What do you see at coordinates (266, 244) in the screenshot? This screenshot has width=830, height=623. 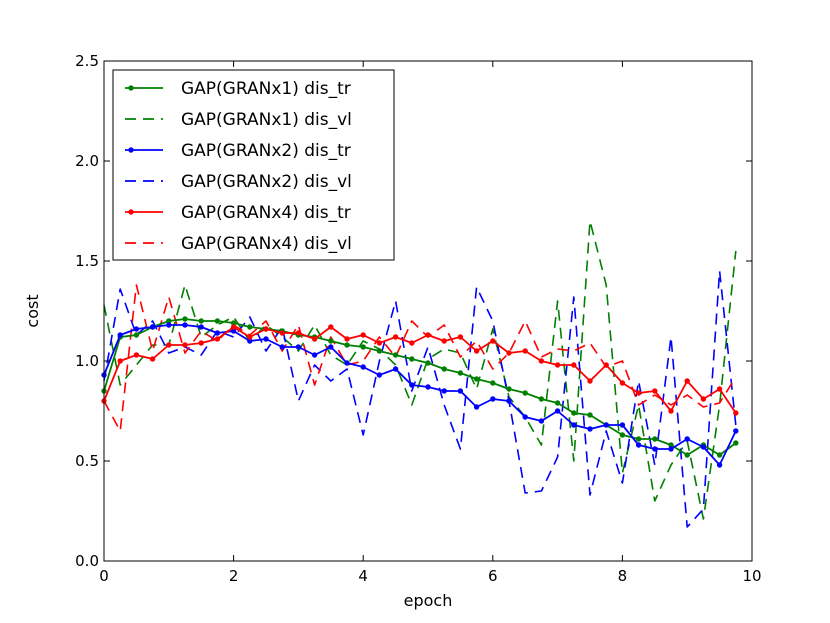 I see `legend-label: GAP(GRANx4) dis_vl` at bounding box center [266, 244].